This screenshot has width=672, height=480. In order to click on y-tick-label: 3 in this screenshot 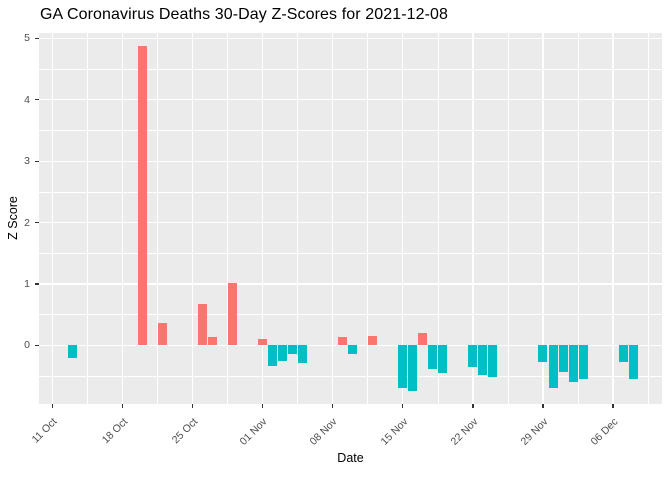, I will do `click(27, 161)`.